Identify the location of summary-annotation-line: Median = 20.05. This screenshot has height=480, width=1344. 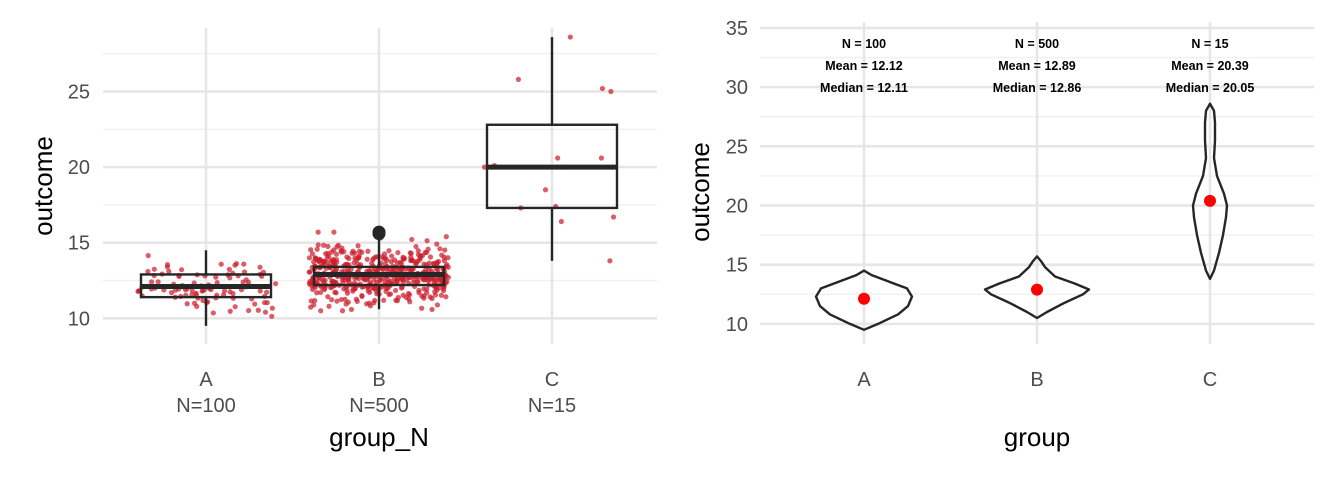
(1210, 88).